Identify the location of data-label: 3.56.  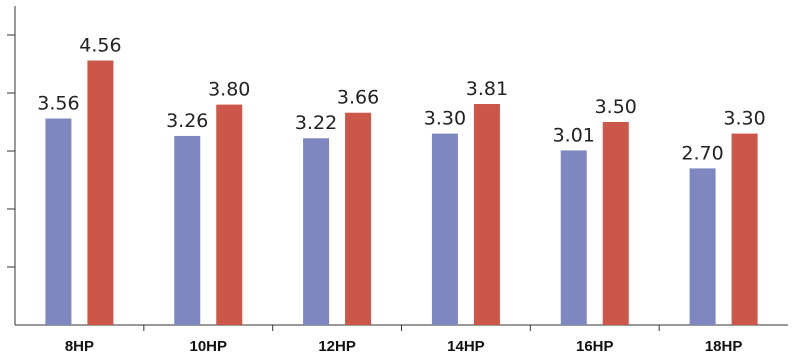
(58, 104).